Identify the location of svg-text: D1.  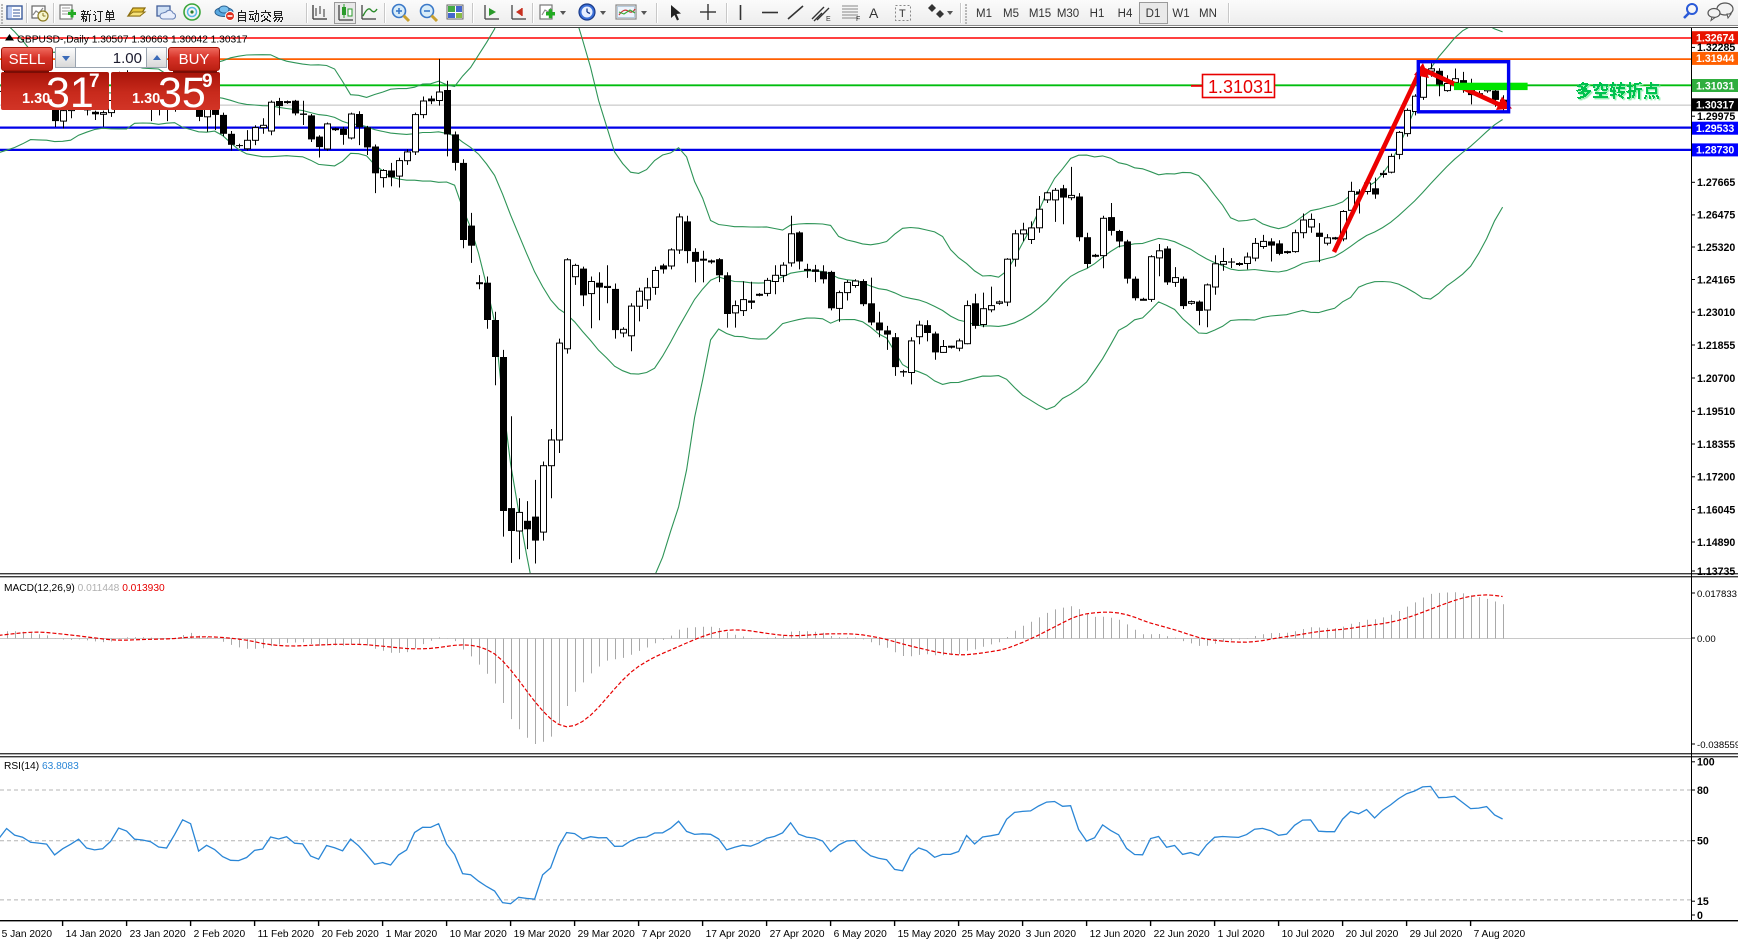
(1153, 14).